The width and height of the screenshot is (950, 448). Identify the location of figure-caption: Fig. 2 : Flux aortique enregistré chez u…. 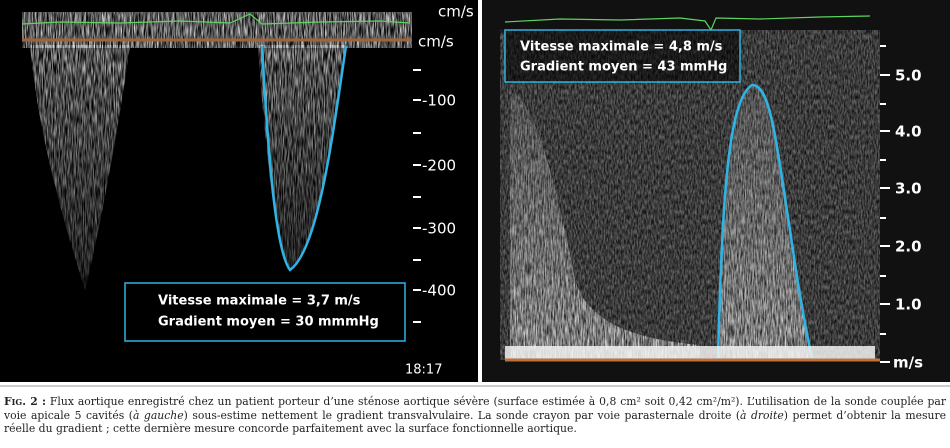
(475, 415).